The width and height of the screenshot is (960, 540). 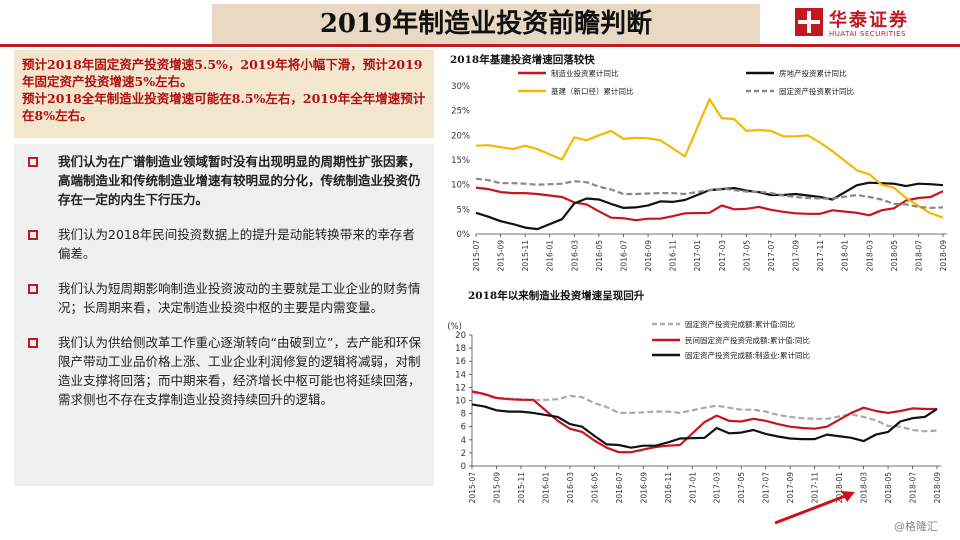 What do you see at coordinates (811, 509) in the screenshot?
I see `chart2-arrow-annotation` at bounding box center [811, 509].